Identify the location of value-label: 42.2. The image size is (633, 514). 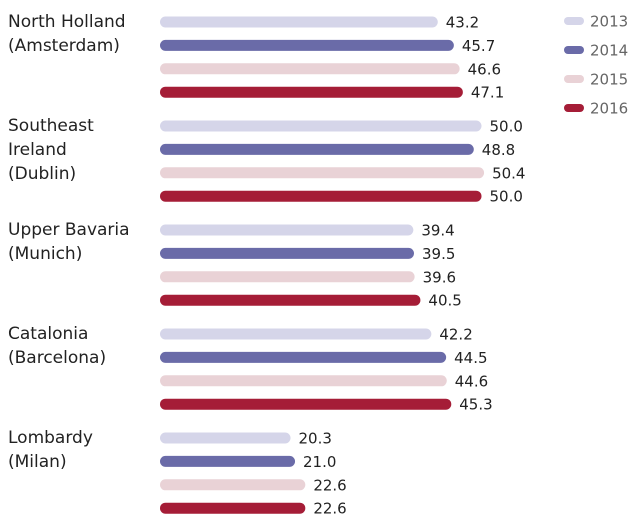
(455, 335).